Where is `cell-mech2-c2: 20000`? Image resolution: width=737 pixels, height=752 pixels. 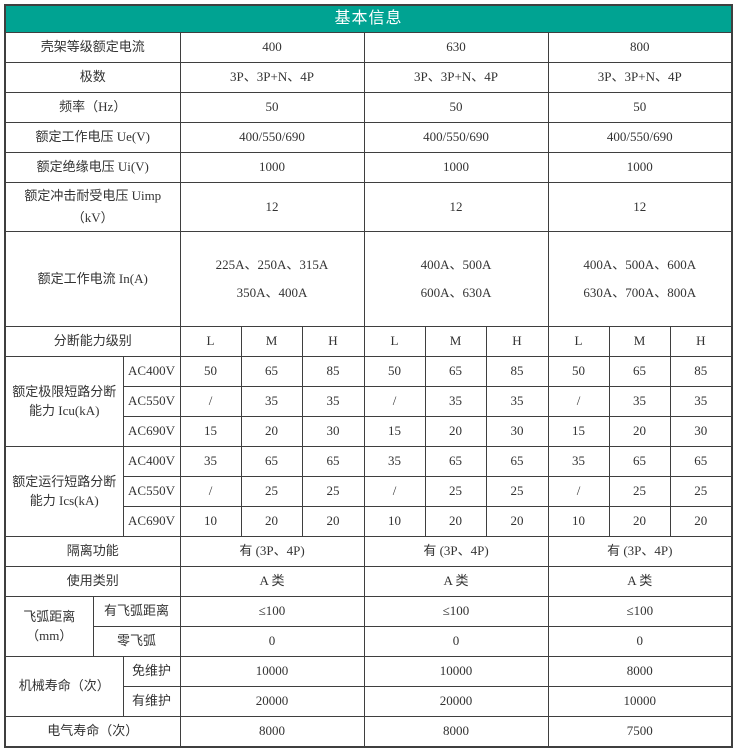 cell-mech2-c2: 20000 is located at coordinates (456, 701).